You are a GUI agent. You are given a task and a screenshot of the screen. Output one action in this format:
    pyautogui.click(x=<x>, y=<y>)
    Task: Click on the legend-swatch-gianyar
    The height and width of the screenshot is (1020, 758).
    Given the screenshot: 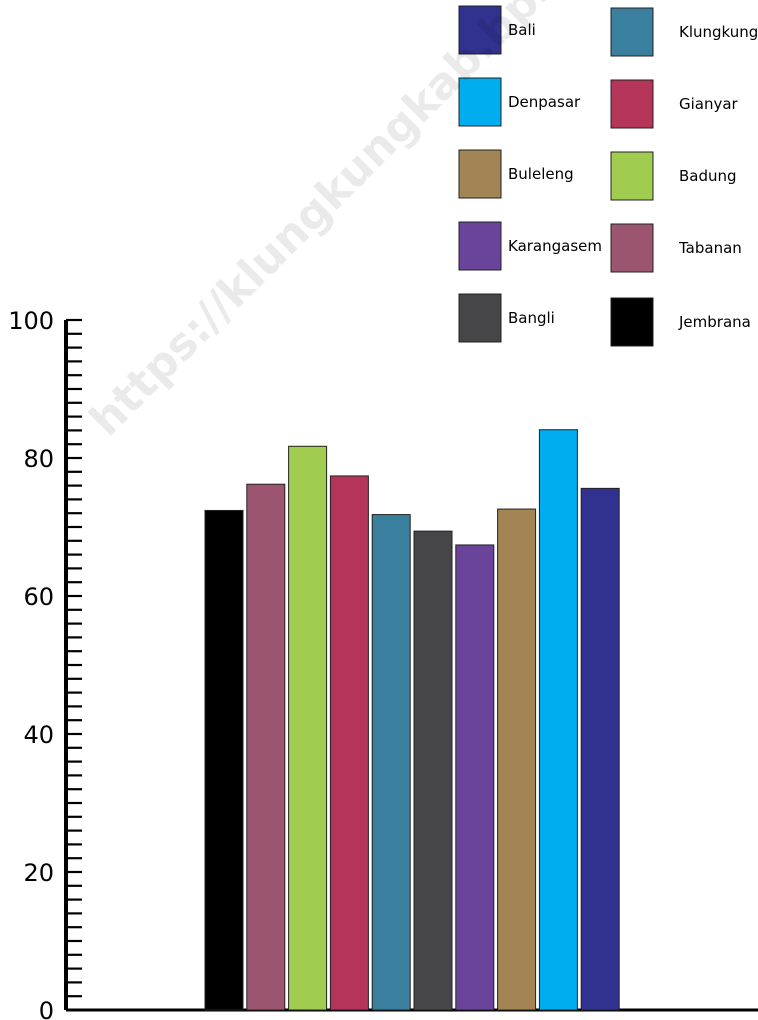 What is the action you would take?
    pyautogui.click(x=632, y=104)
    